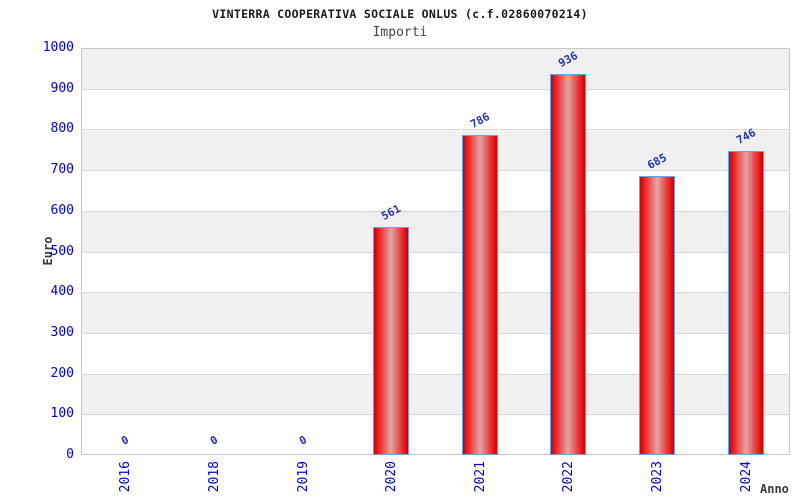  Describe the element at coordinates (58, 47) in the screenshot. I see `y-tick-label: 1000` at that location.